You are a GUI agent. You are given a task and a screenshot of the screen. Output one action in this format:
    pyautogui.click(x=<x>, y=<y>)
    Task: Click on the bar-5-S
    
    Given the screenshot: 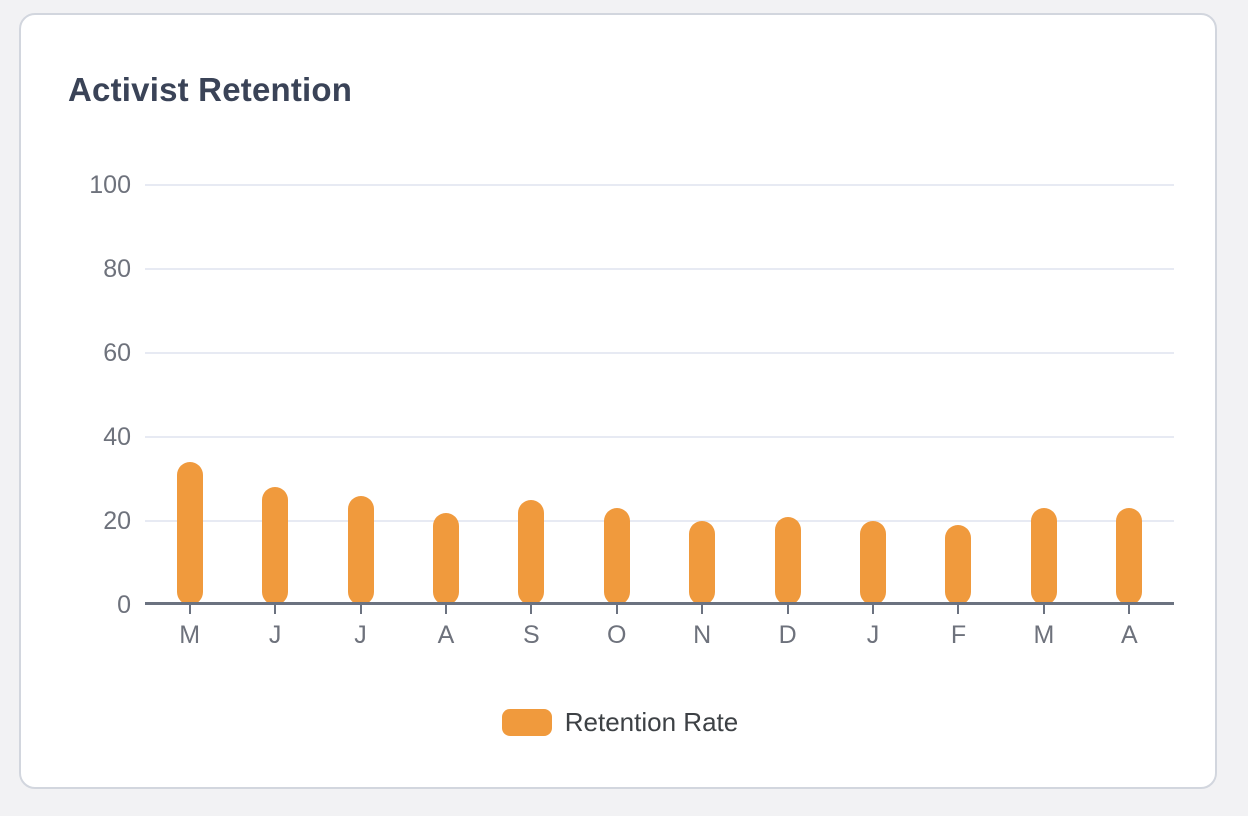 What is the action you would take?
    pyautogui.click(x=531, y=552)
    